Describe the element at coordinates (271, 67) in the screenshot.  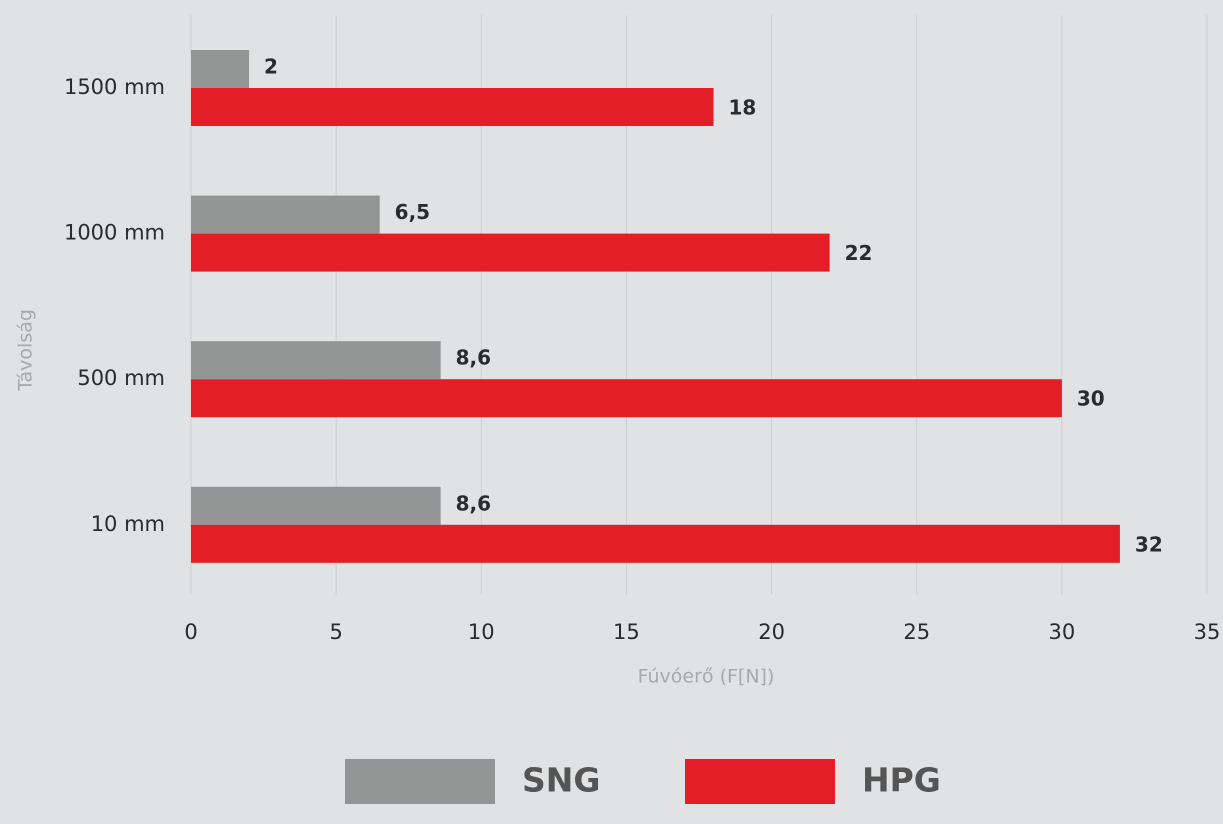
I see `value-label: 2` at that location.